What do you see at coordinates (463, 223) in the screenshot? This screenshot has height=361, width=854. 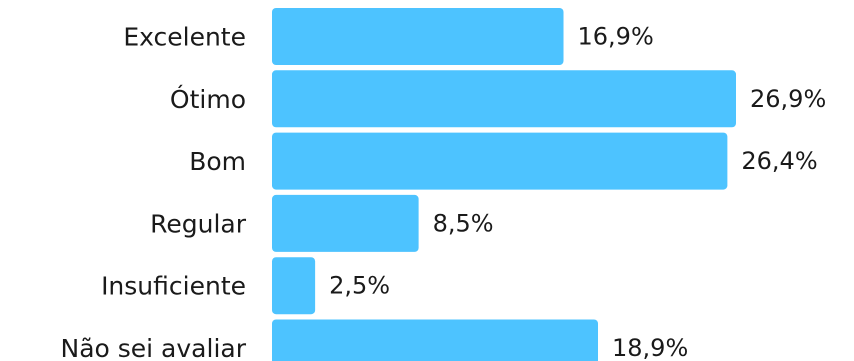 I see `value-label-4: 8,5%` at bounding box center [463, 223].